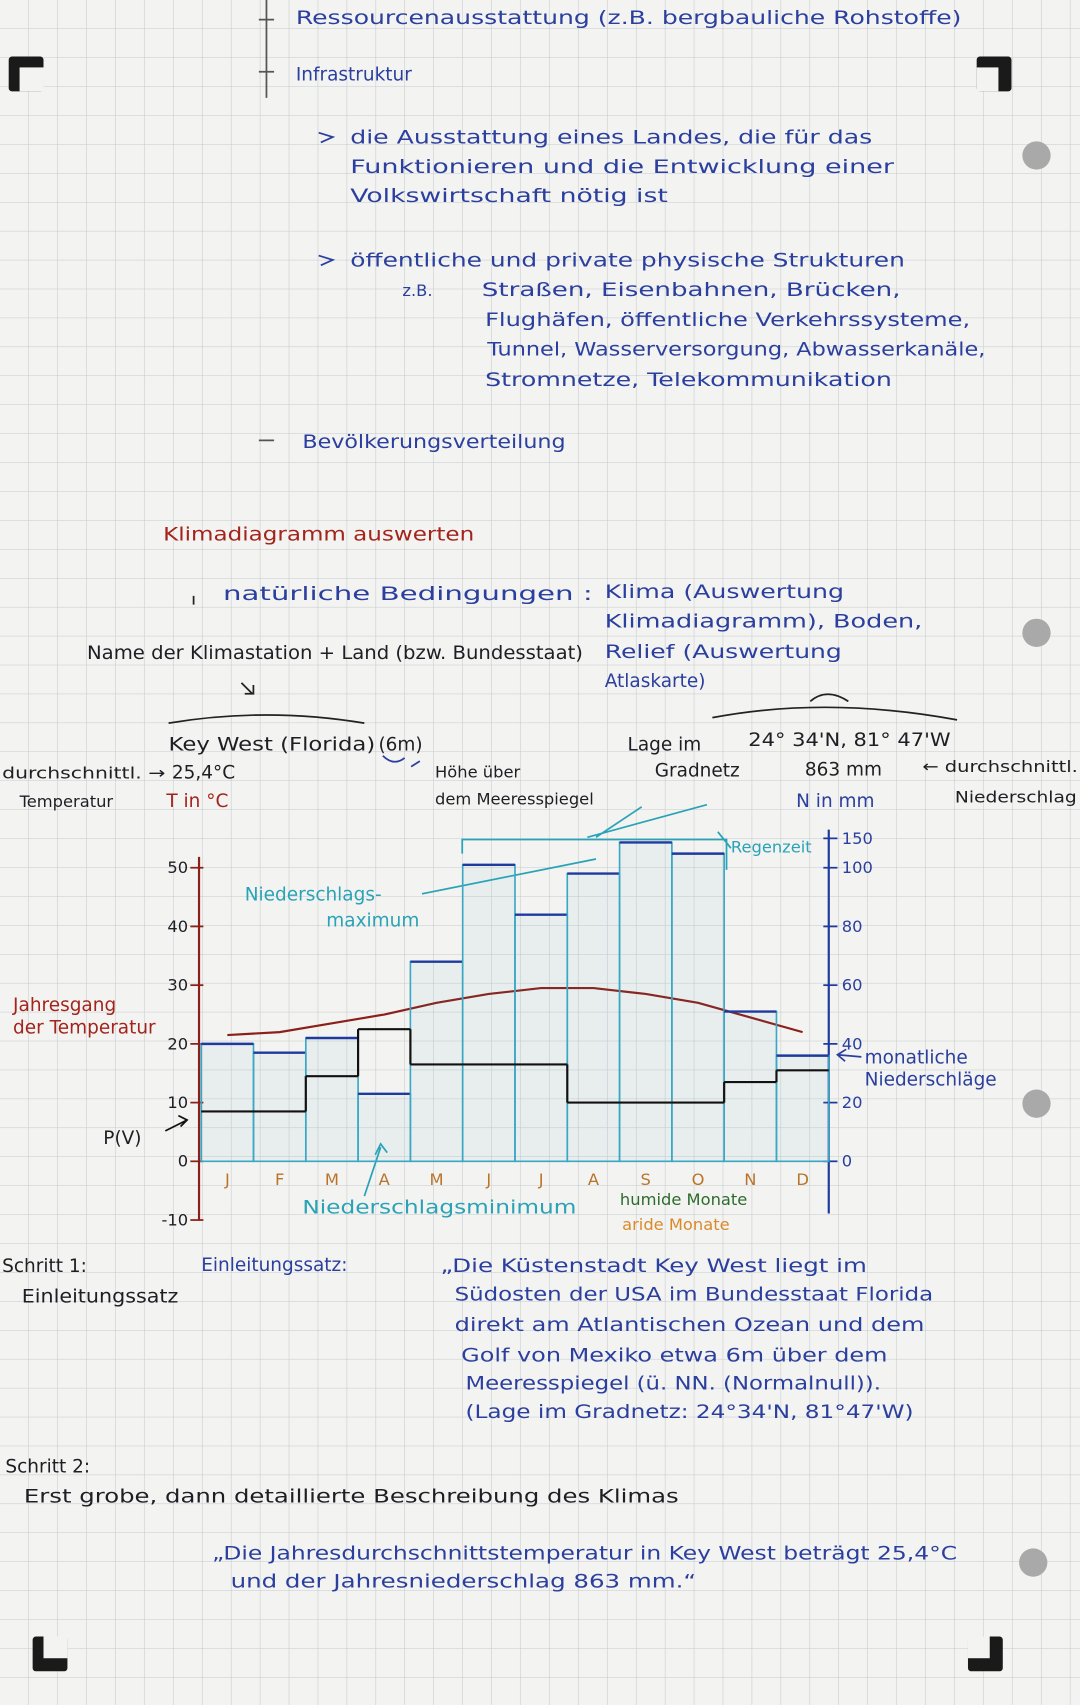 This screenshot has height=1705, width=1080. I want to click on quote-line: Golf von Mexiko etwa 6m über dem, so click(674, 1355).